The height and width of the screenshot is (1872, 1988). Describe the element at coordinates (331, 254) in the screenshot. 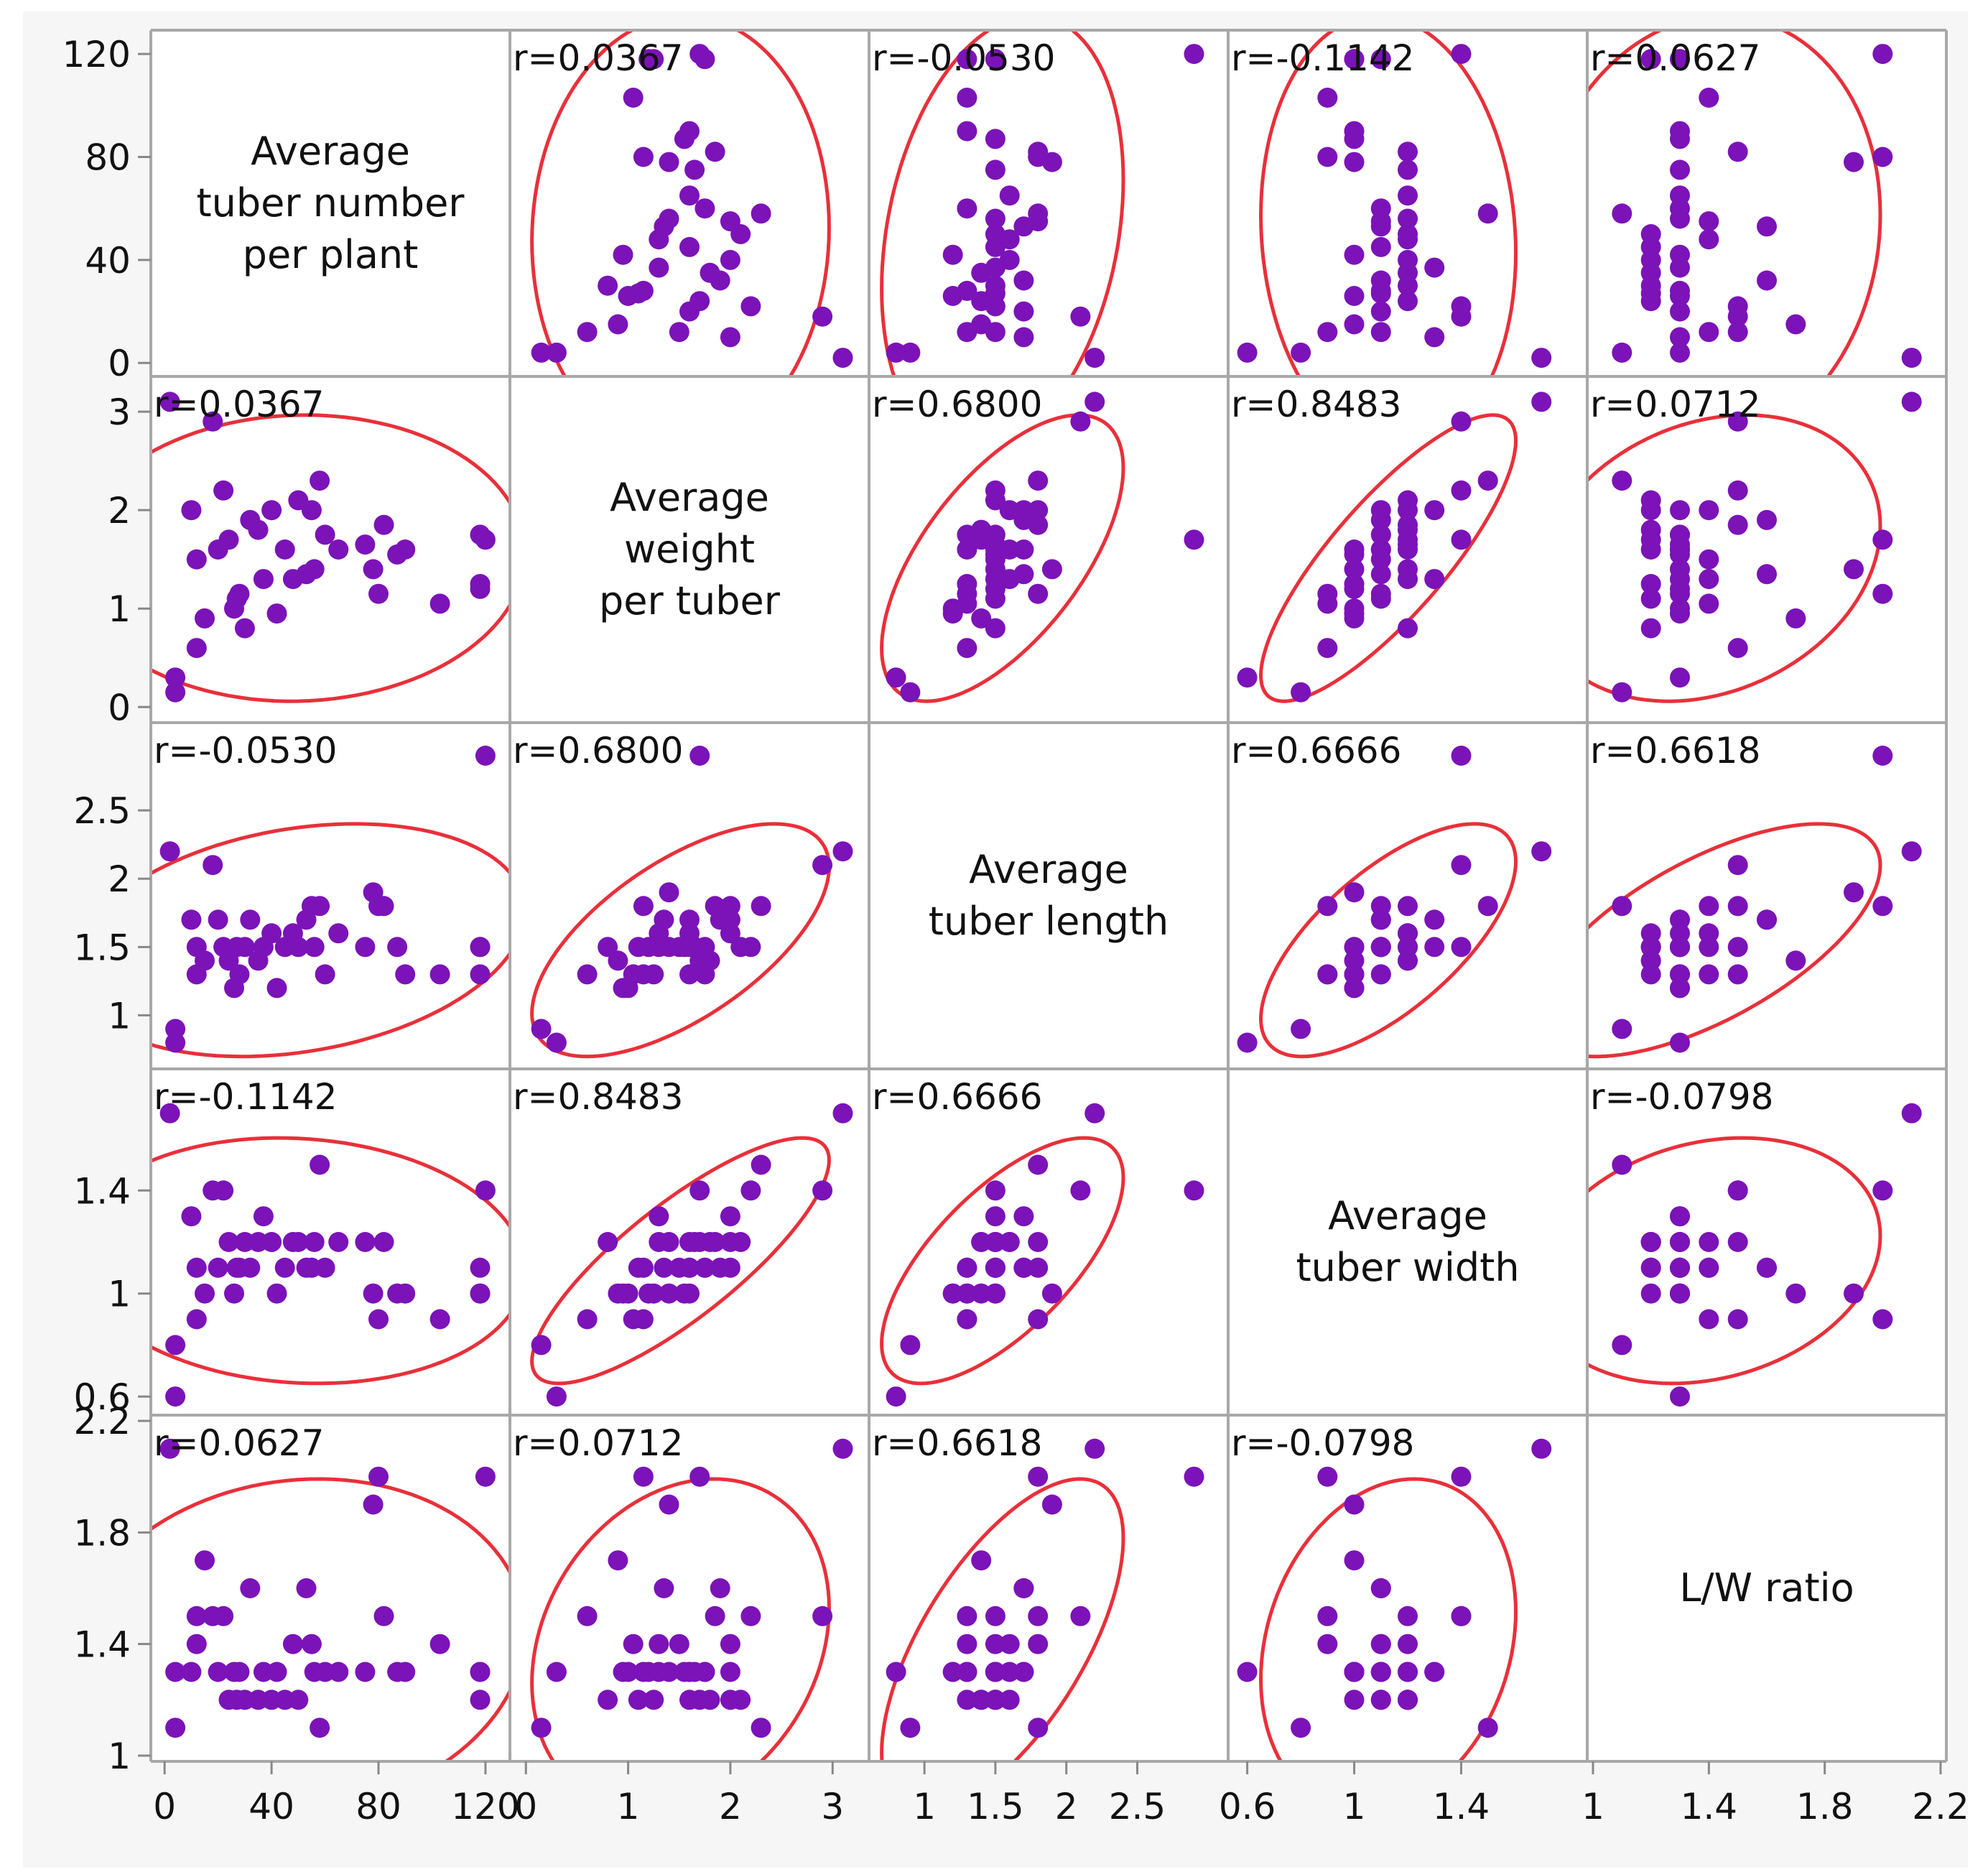

I see `variable-label: per plant` at that location.